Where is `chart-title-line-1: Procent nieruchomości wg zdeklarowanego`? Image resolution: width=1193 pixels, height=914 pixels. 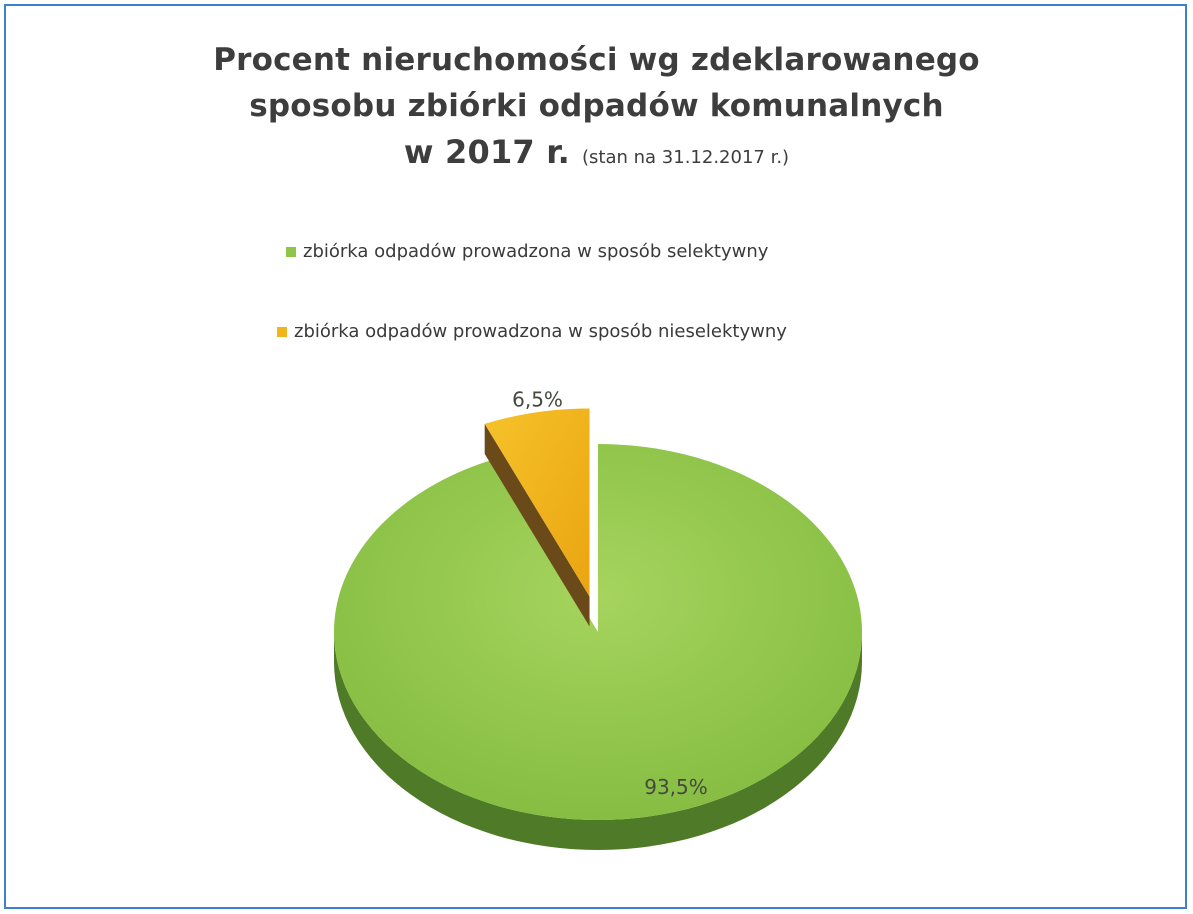
chart-title-line-1: Procent nieruchomości wg zdeklarowanego is located at coordinates (596, 60).